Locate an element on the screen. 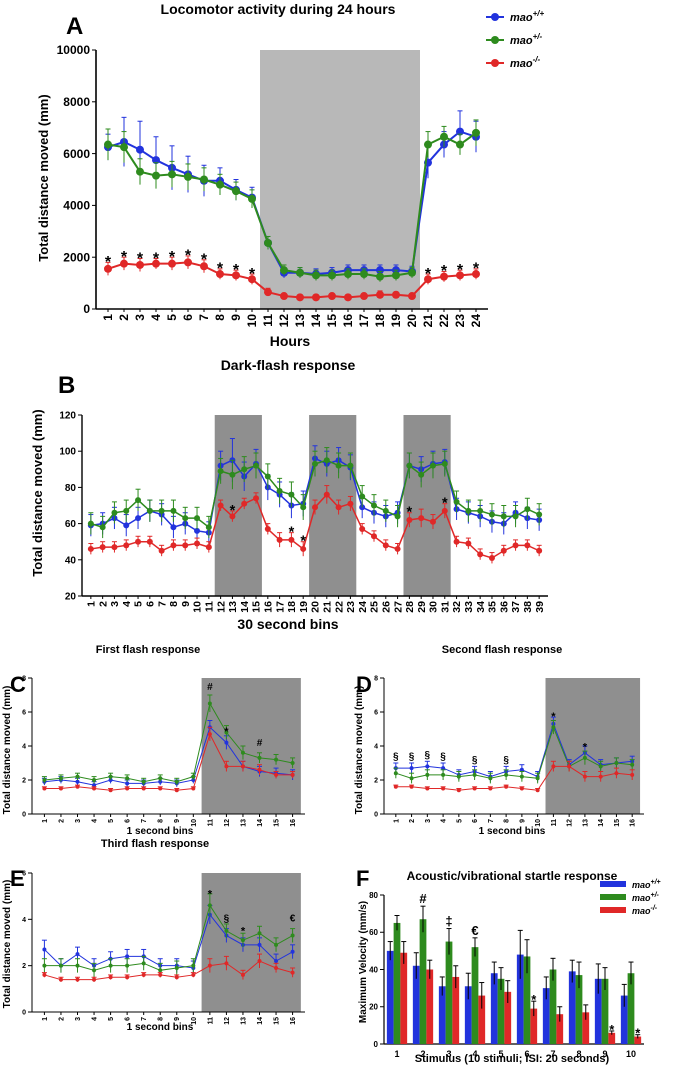 This screenshot has height=1068, width=685. x-tick-label-d-6: 6 is located at coordinates (475, 821).